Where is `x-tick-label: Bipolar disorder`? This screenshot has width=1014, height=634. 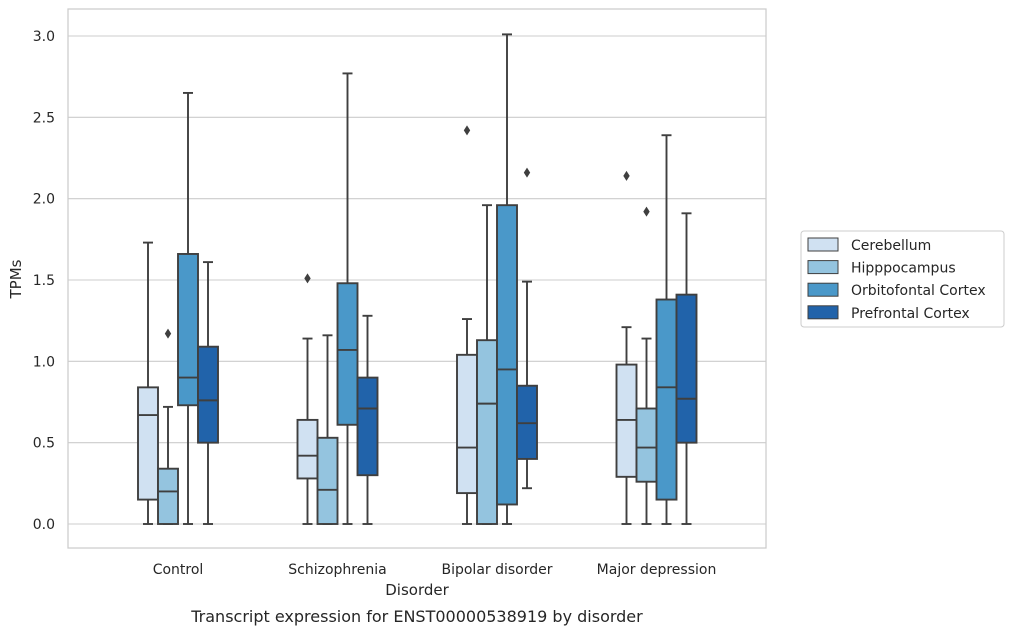 x-tick-label: Bipolar disorder is located at coordinates (496, 570).